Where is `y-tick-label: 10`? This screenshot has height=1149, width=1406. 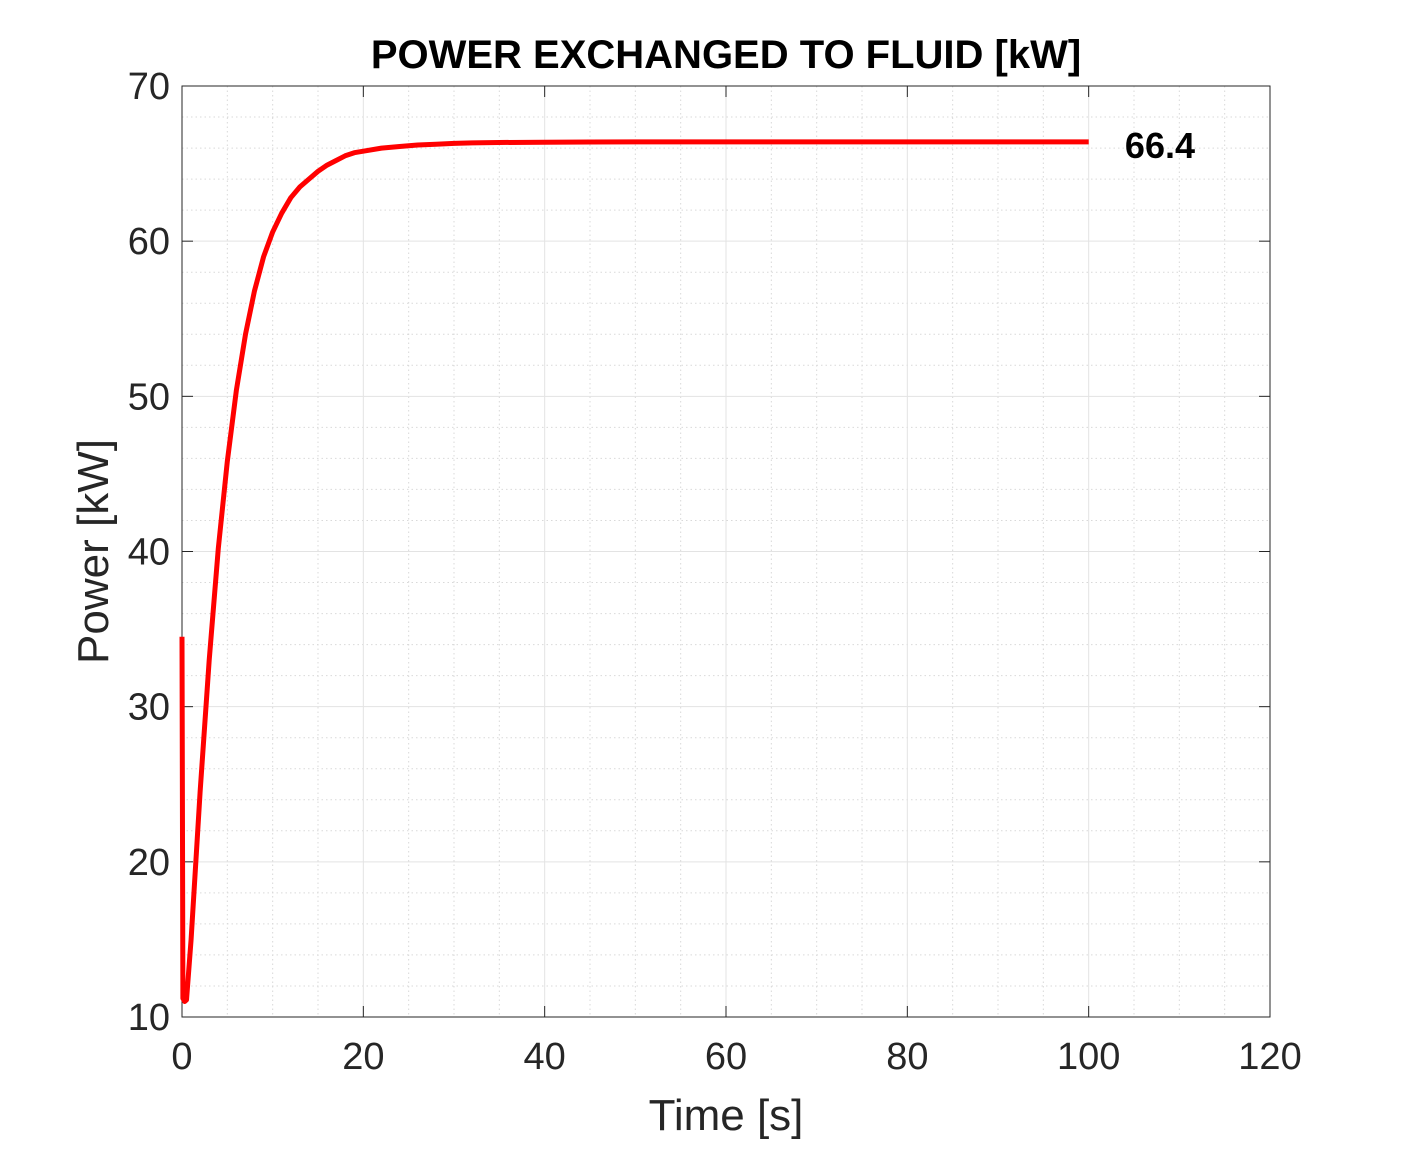
y-tick-label: 10 is located at coordinates (149, 1018).